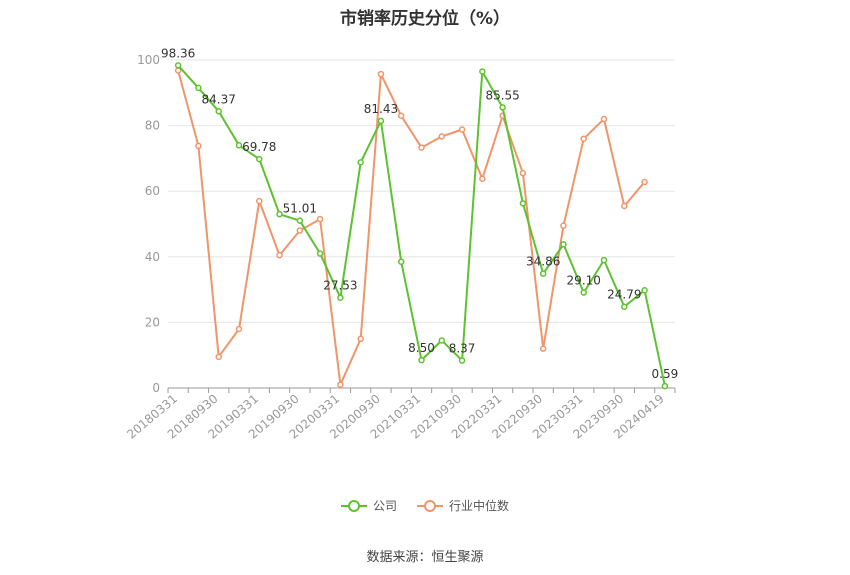 This screenshot has width=850, height=575. I want to click on legend: 公司 行业中位数, so click(425, 505).